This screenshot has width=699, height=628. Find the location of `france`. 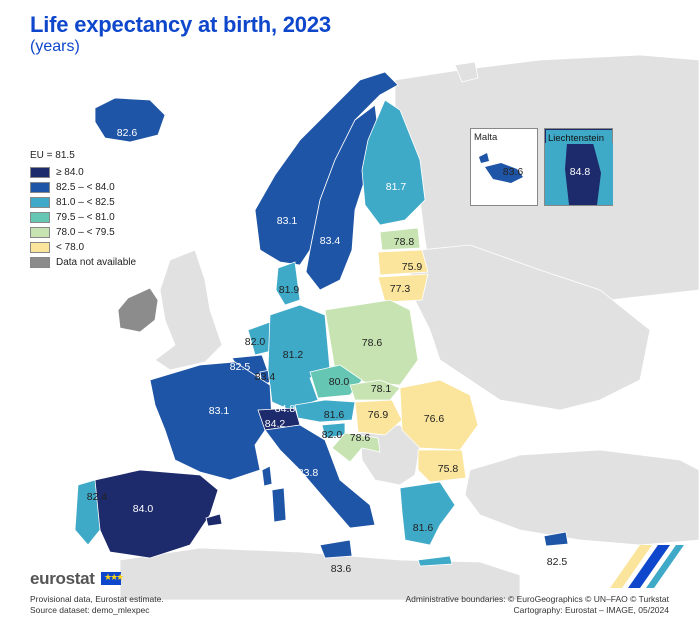

france is located at coordinates (211, 421).